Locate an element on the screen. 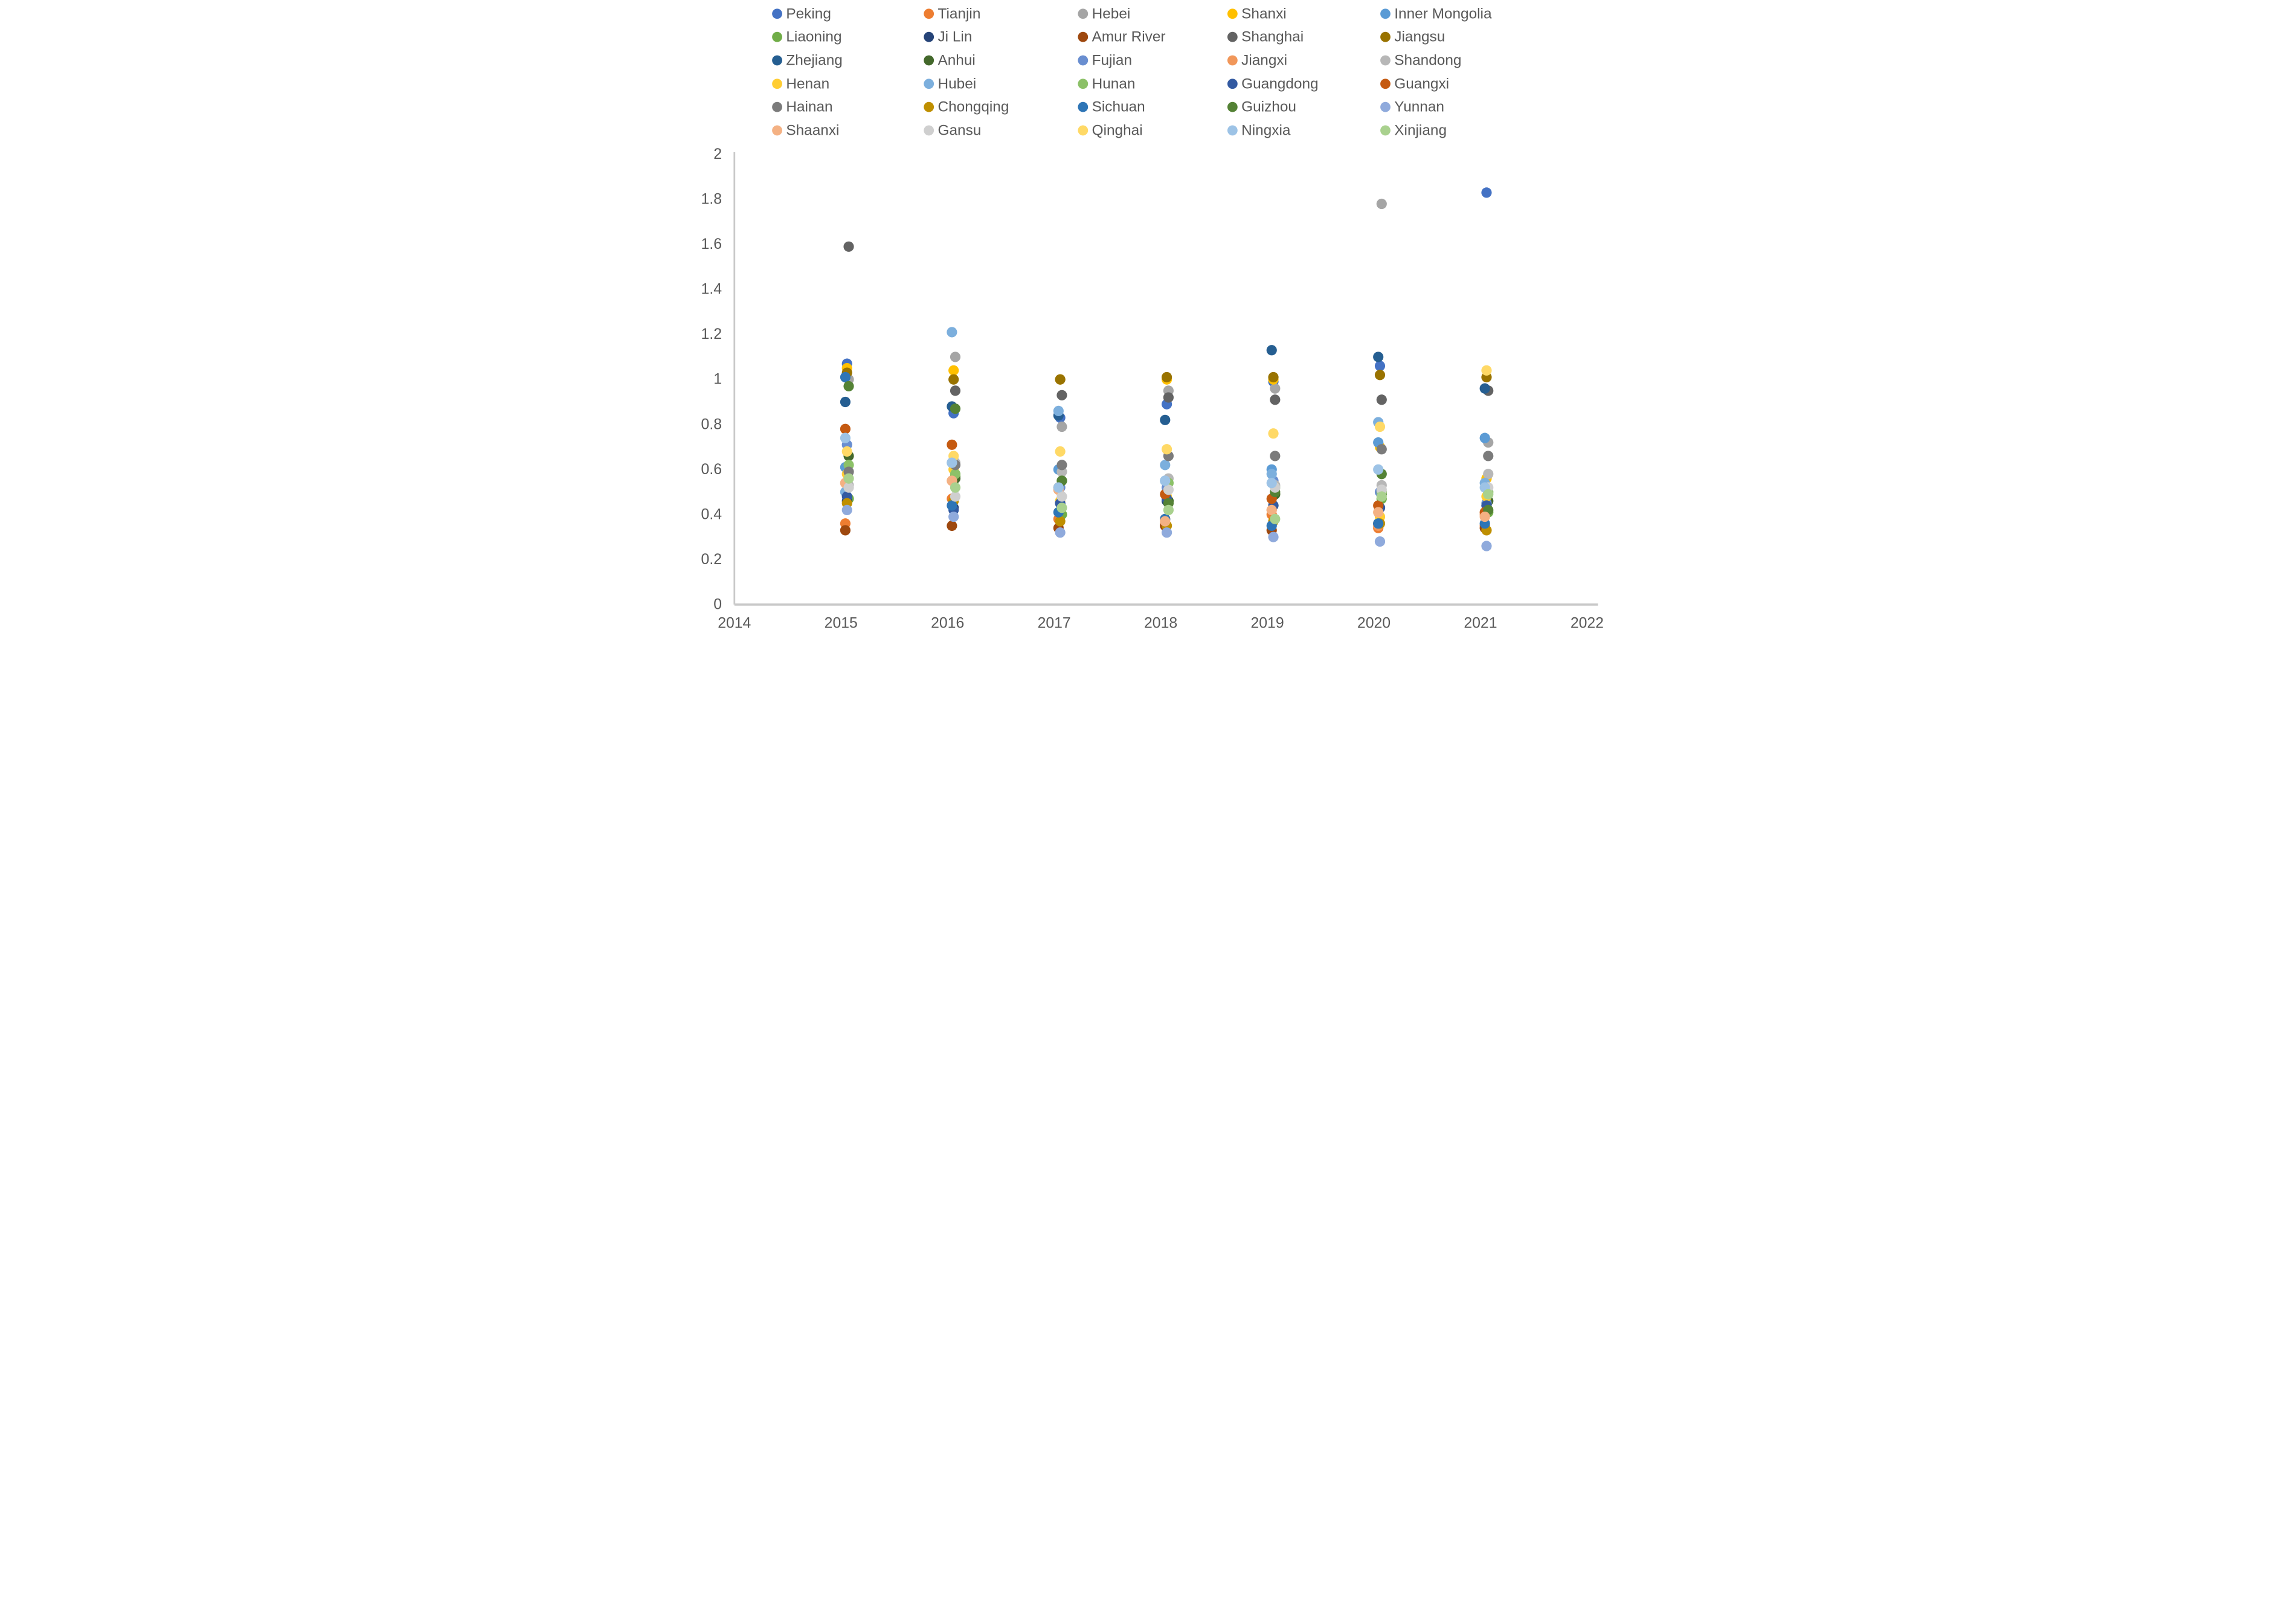  legend-item: Xinjiang is located at coordinates (1414, 130).